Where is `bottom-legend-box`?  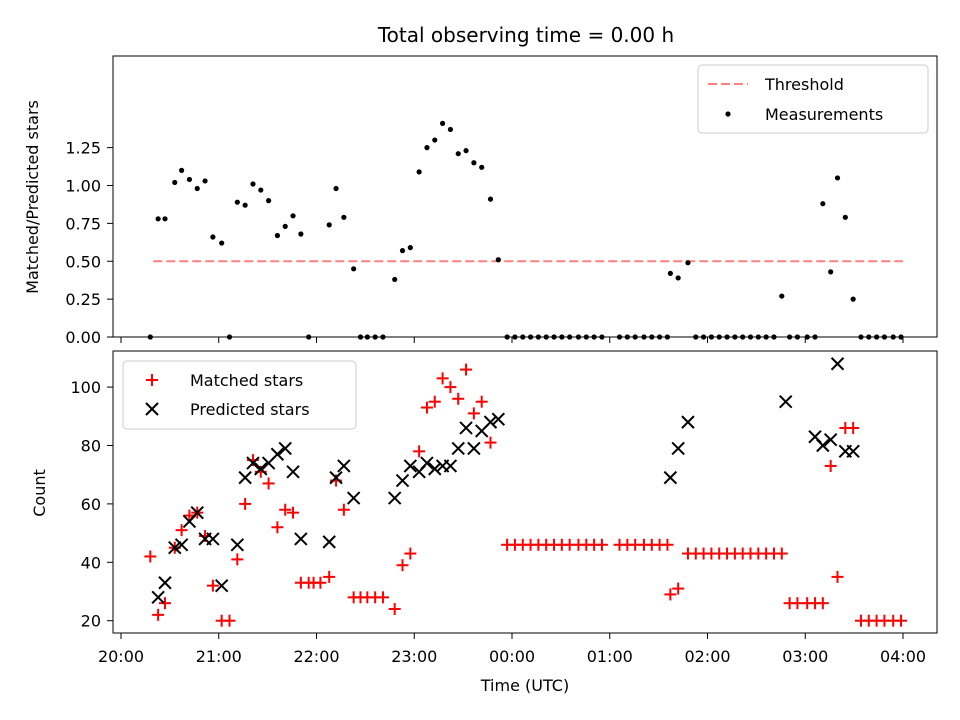
bottom-legend-box is located at coordinates (239, 395).